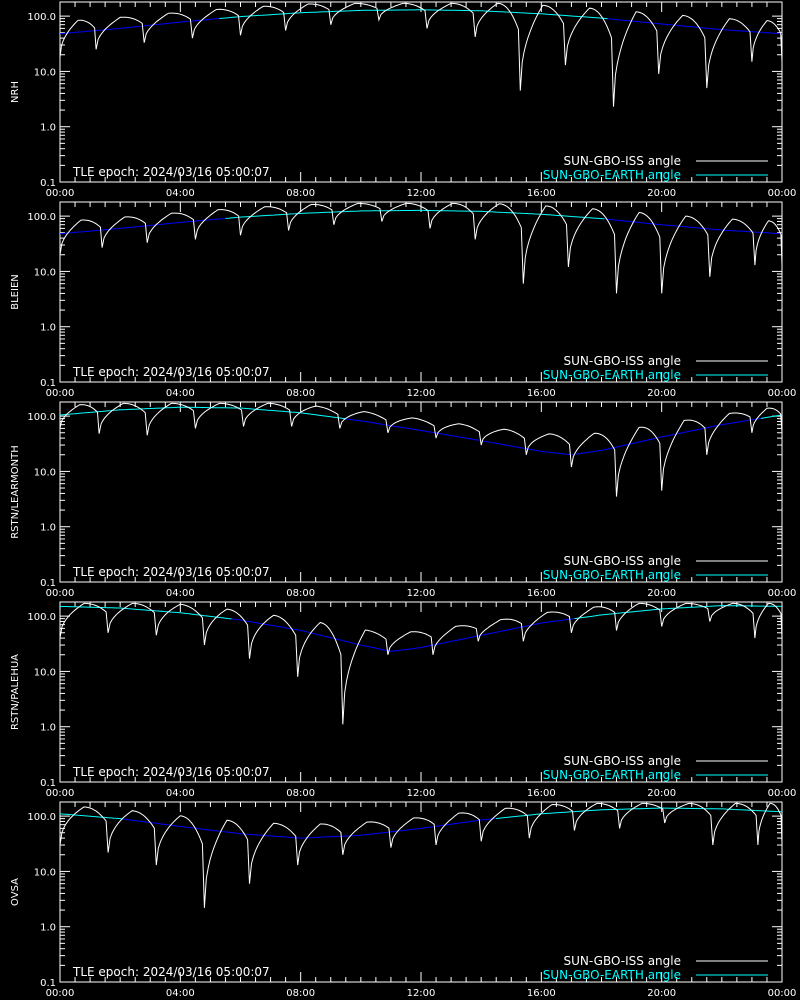  What do you see at coordinates (15, 292) in the screenshot?
I see `y-axis-label: BLEIEN` at bounding box center [15, 292].